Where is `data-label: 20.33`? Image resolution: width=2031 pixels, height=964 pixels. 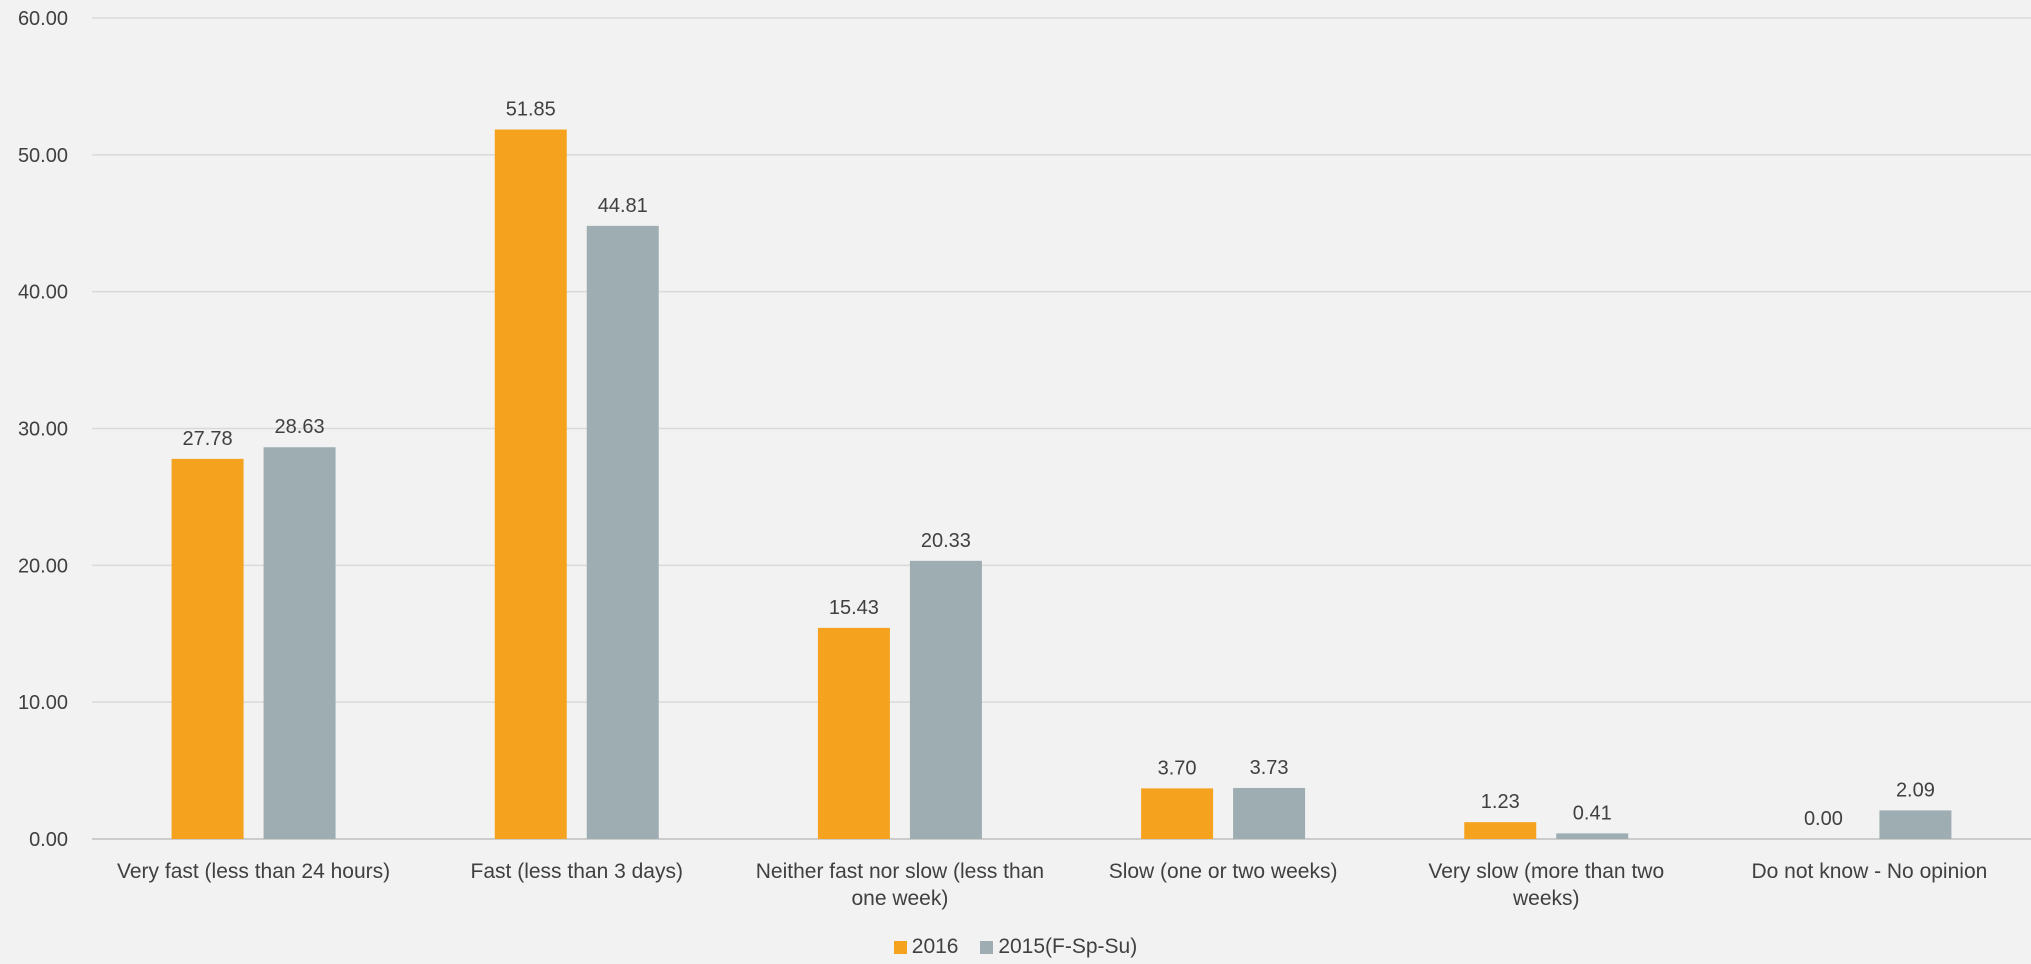 data-label: 20.33 is located at coordinates (946, 541).